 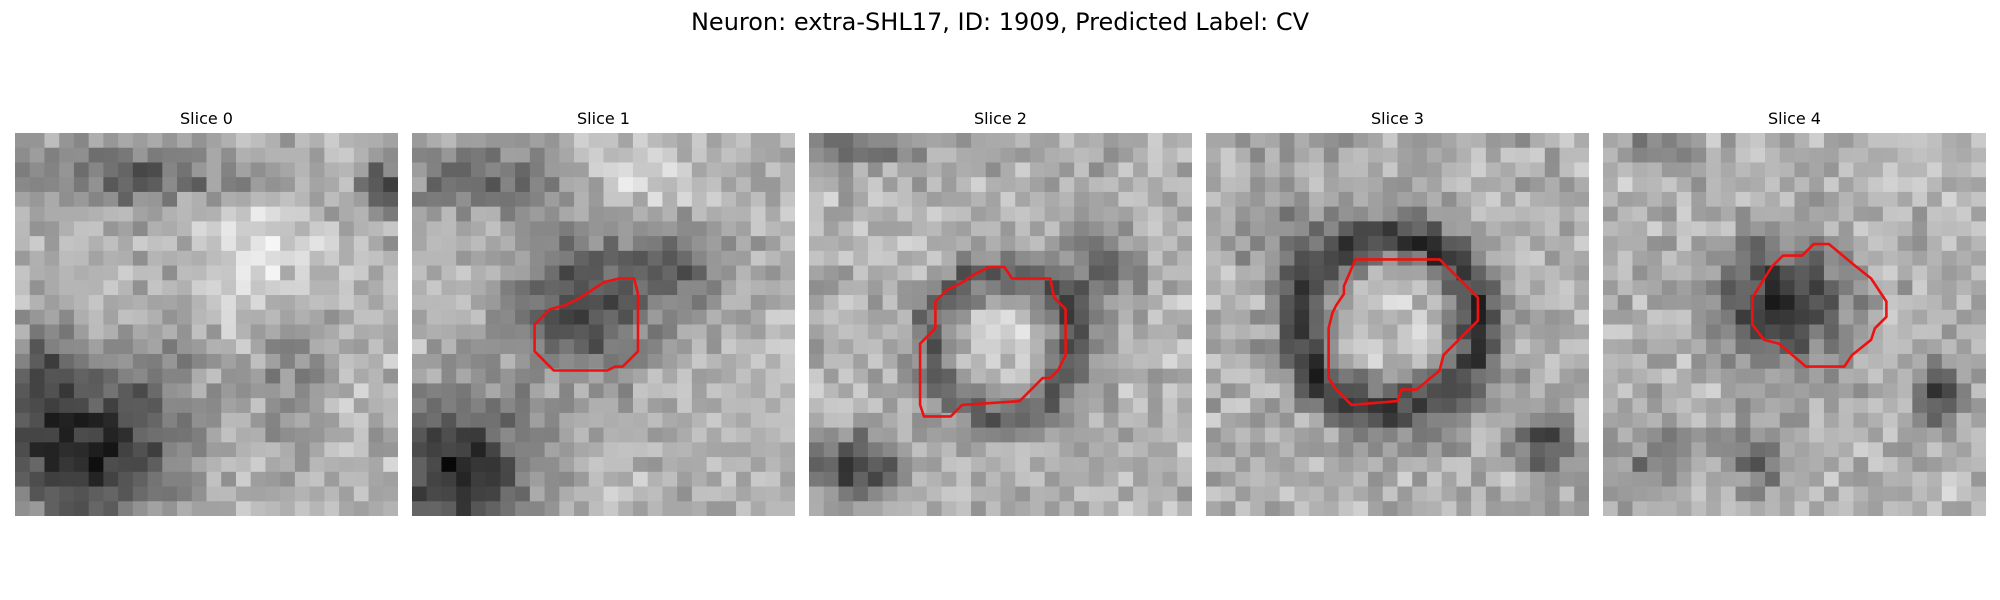 I want to click on slice-panel-0: Slice 0, so click(x=206, y=312).